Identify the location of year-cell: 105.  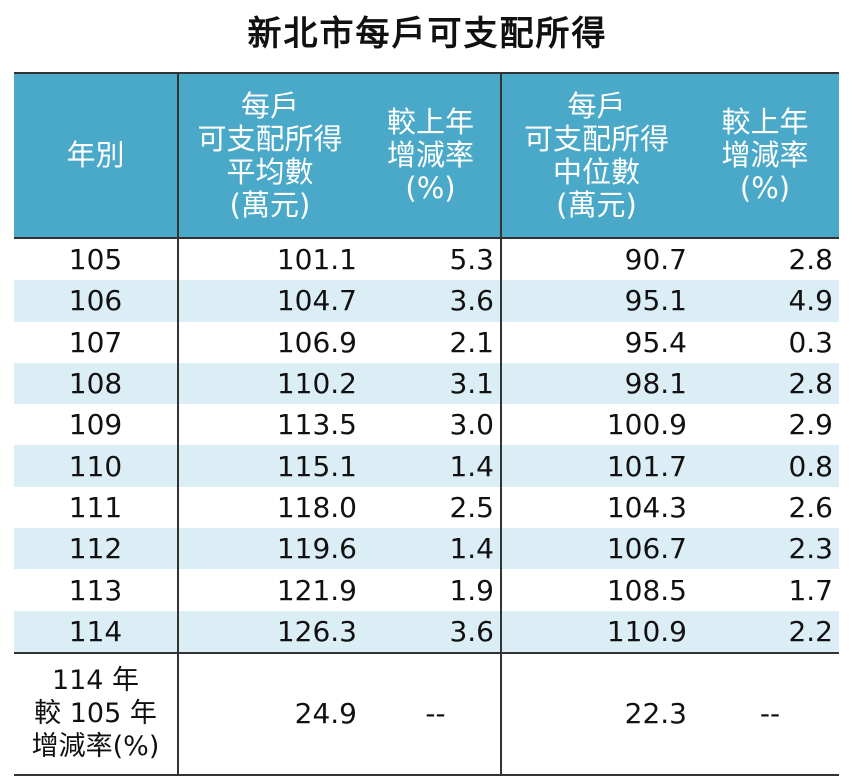
(96, 259).